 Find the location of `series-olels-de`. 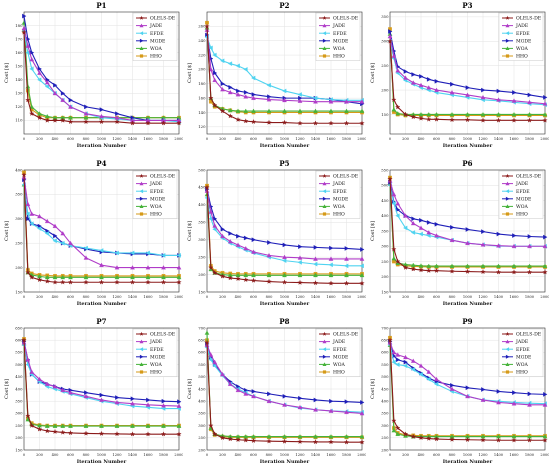

series-olels-de is located at coordinates (284, 392).